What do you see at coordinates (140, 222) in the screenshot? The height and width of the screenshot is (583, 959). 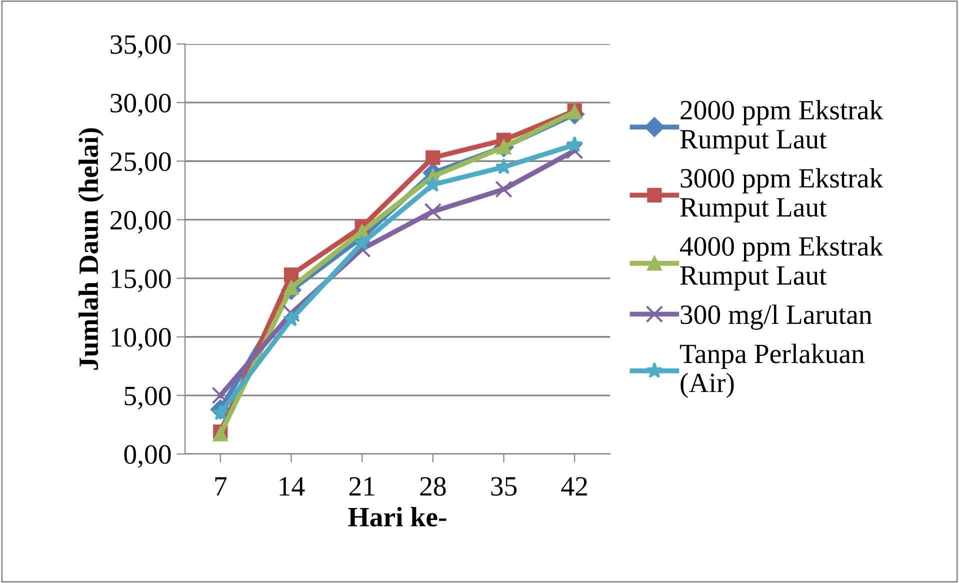 I see `y-tick-label: 20,00` at bounding box center [140, 222].